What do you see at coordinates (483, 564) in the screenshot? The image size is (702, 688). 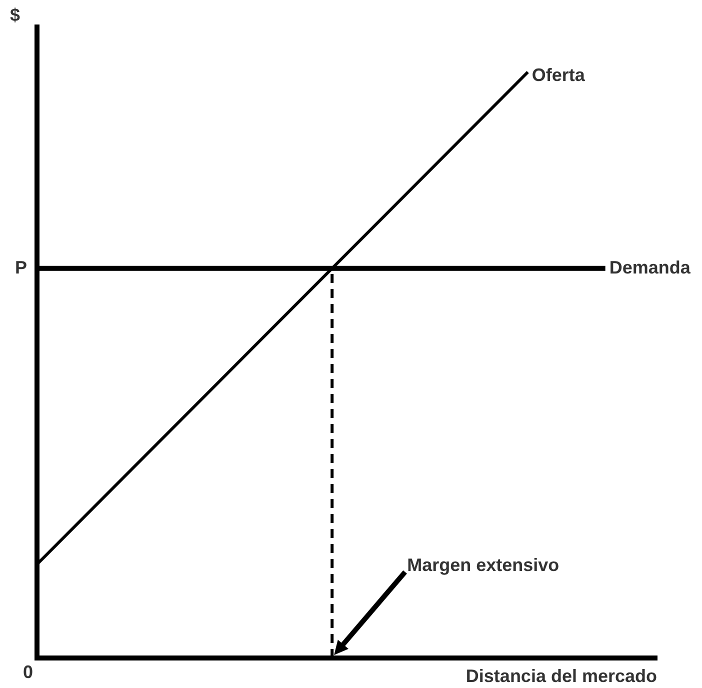 I see `annotation: Margen extensivo` at bounding box center [483, 564].